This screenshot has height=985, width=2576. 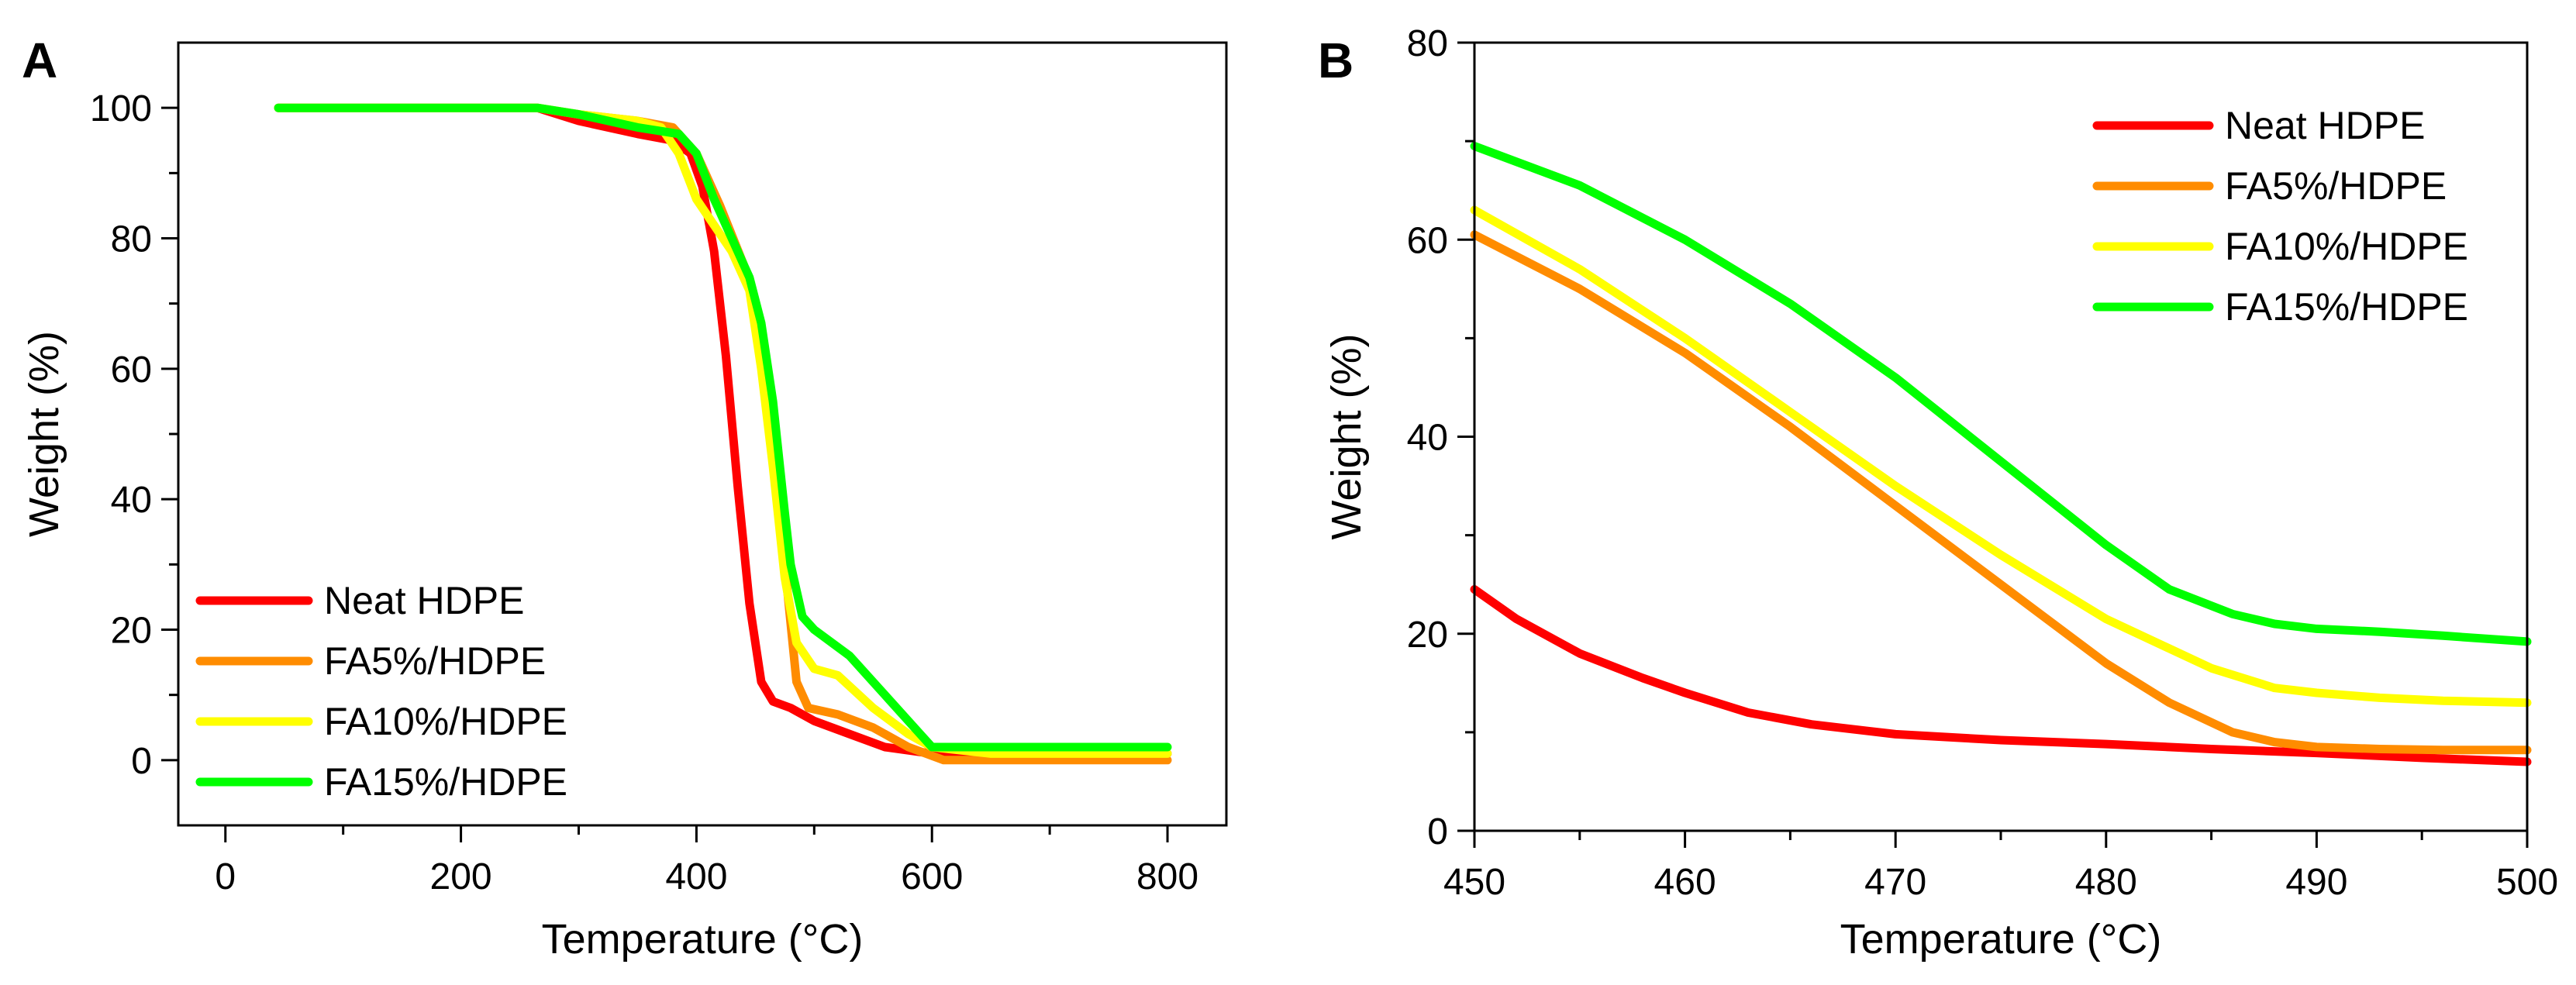 I want to click on panel-b-y-tick-label-2: 40, so click(x=1427, y=438).